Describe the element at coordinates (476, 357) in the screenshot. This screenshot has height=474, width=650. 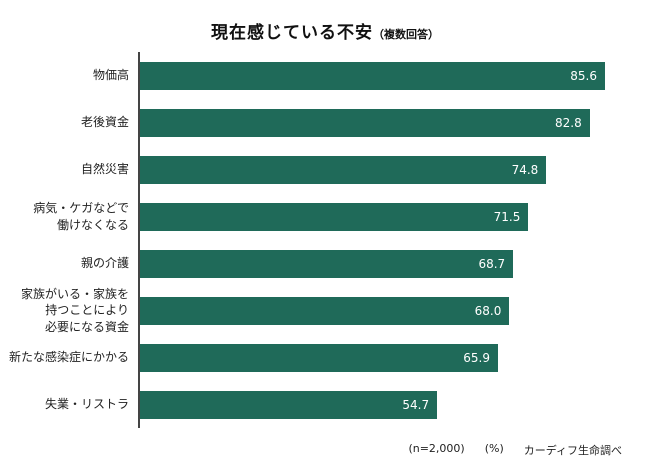
I see `value-label: 65.9` at that location.